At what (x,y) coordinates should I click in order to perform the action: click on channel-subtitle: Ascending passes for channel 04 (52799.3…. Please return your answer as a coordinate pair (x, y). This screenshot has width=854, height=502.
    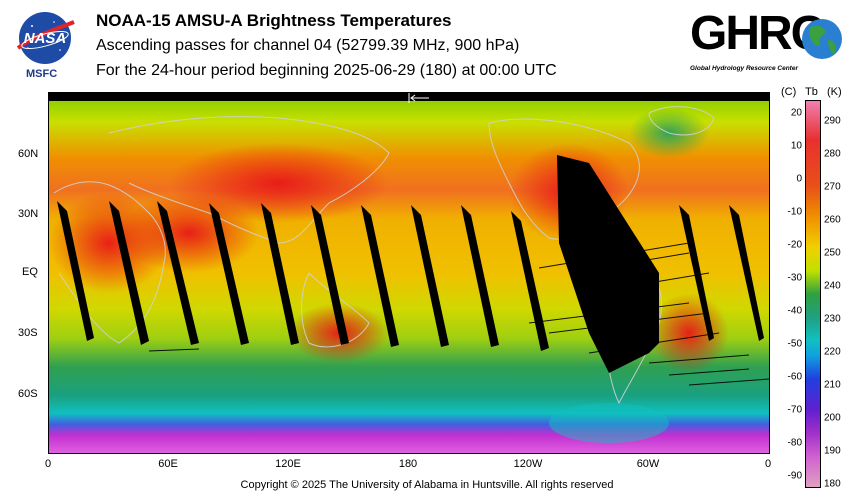
    Looking at the image, I should click on (308, 45).